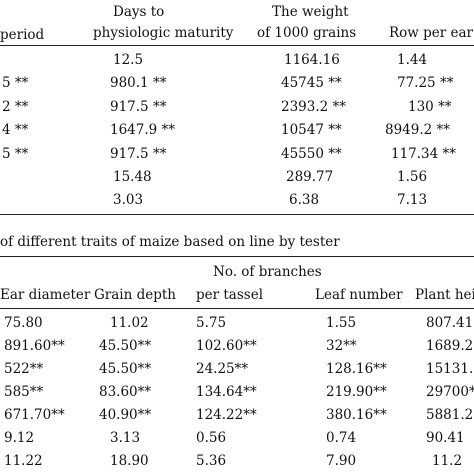  Describe the element at coordinates (211, 461) in the screenshot. I see `cell: 5.36` at that location.